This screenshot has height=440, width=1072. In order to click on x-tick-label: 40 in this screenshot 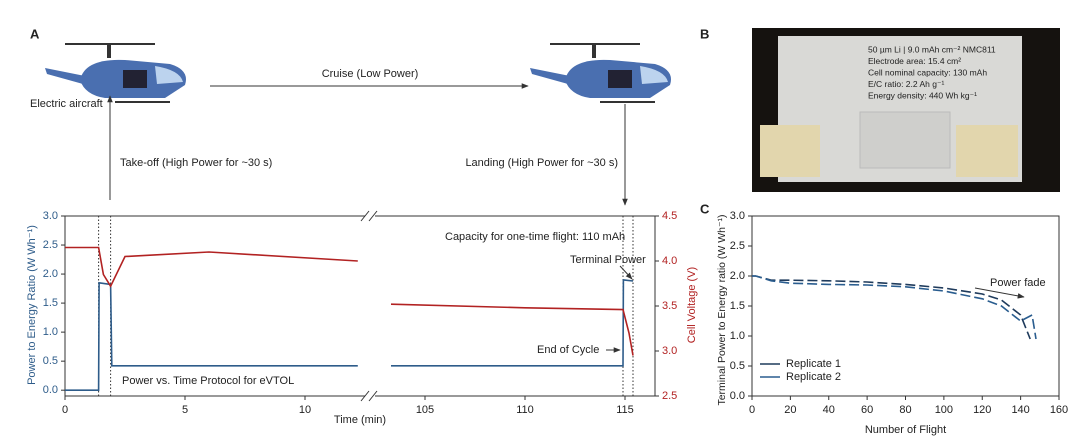, I will do `click(829, 410)`.